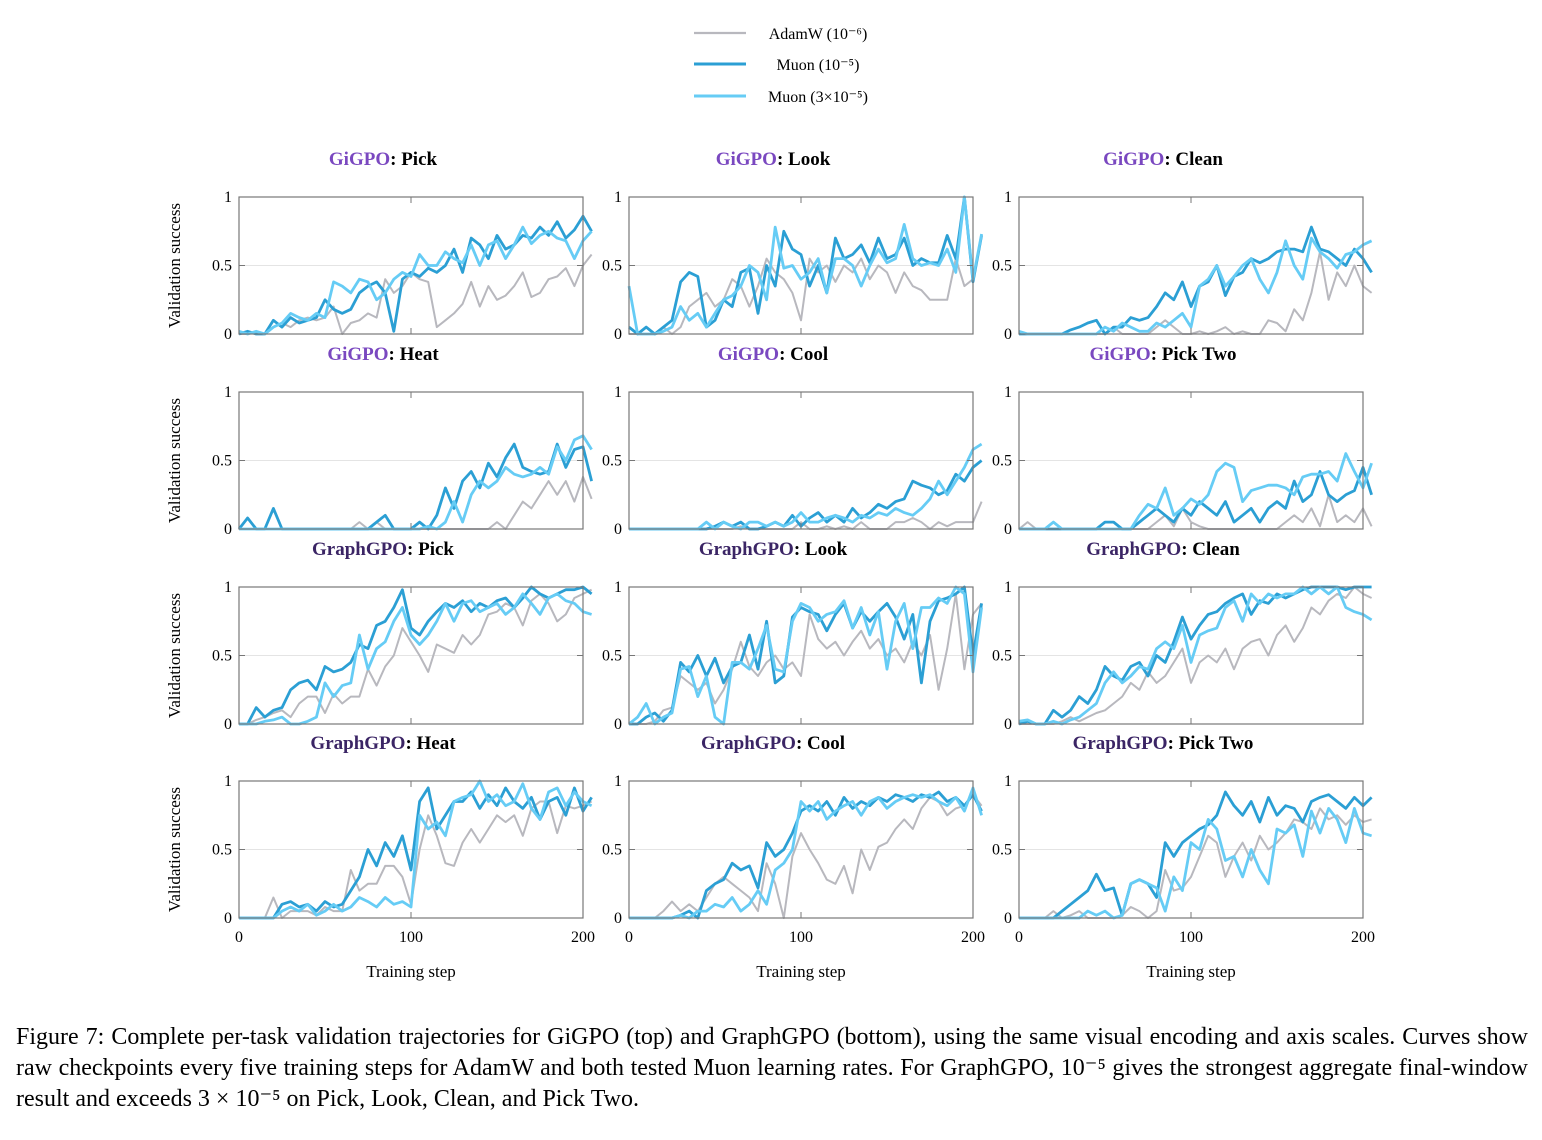  I want to click on panel-title-task: : Heat, so click(430, 743).